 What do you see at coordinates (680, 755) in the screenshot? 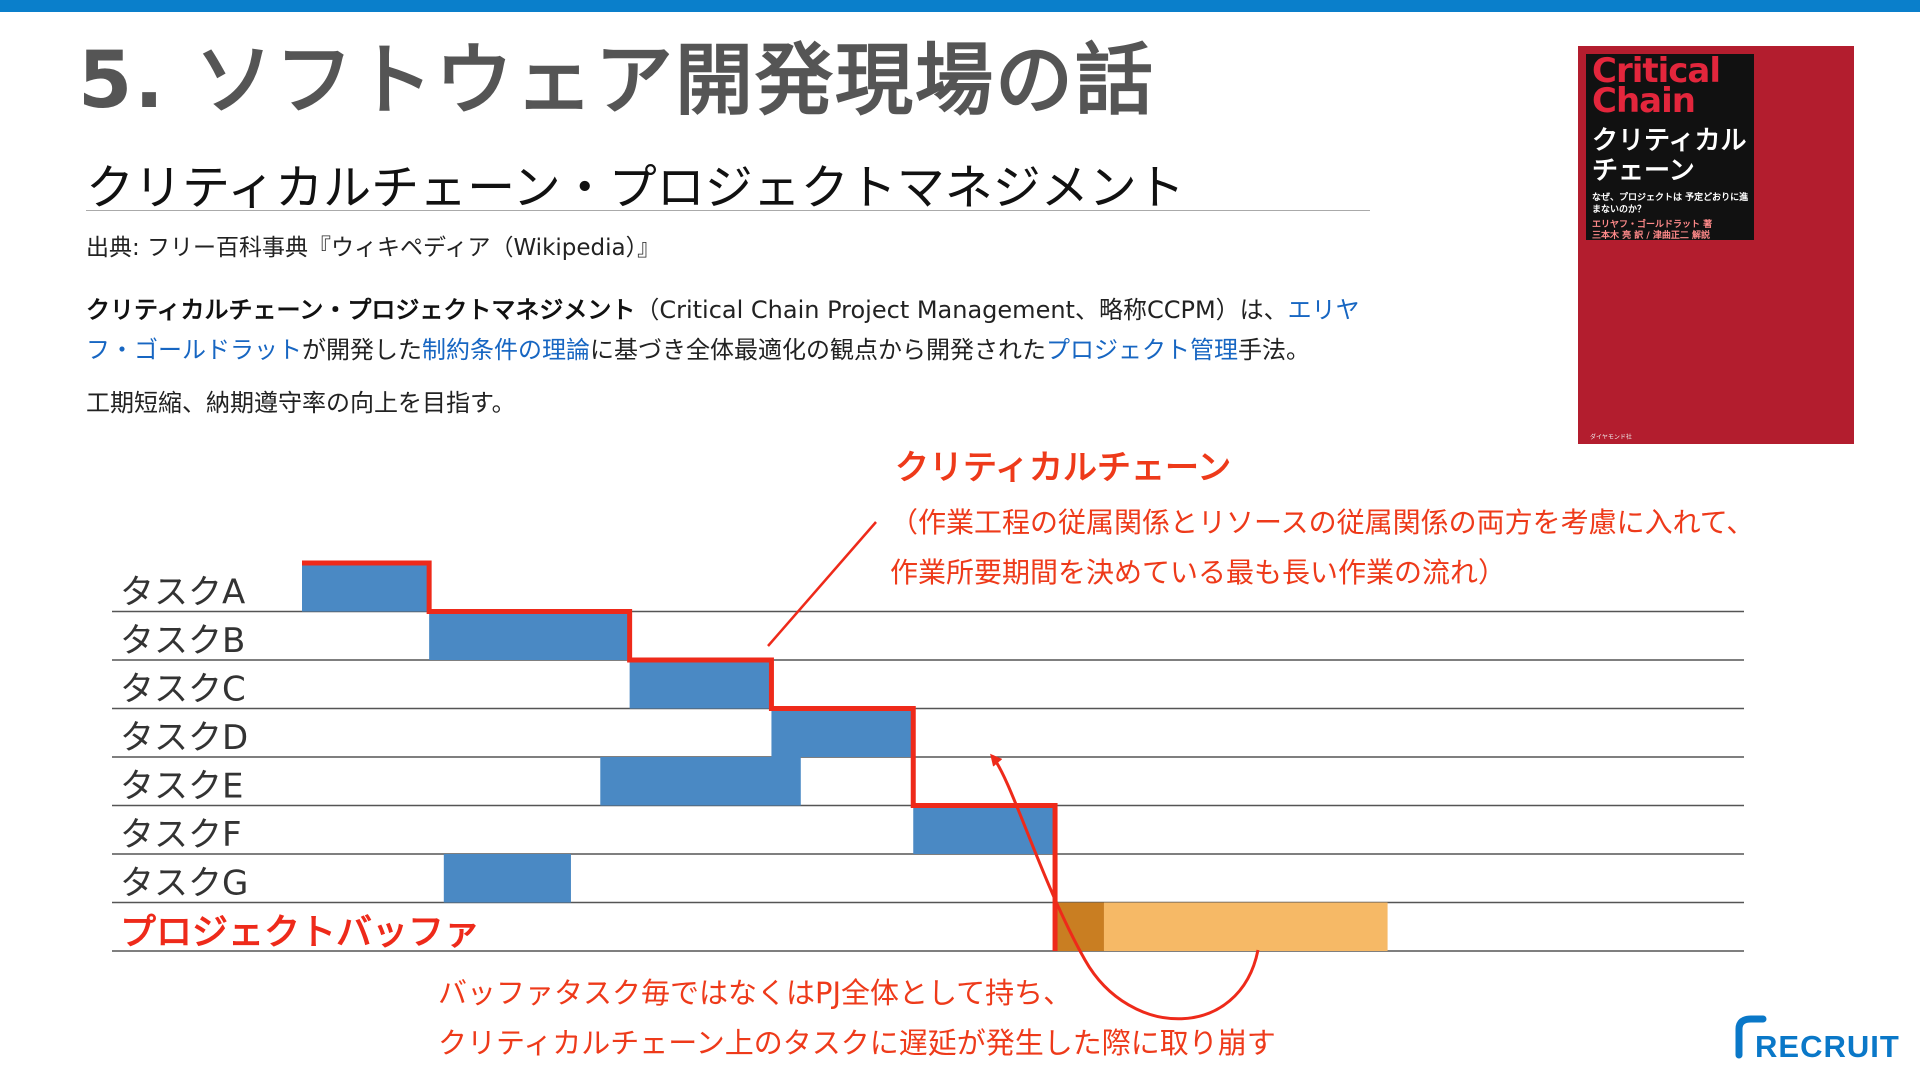
I see `critical-chain-line` at bounding box center [680, 755].